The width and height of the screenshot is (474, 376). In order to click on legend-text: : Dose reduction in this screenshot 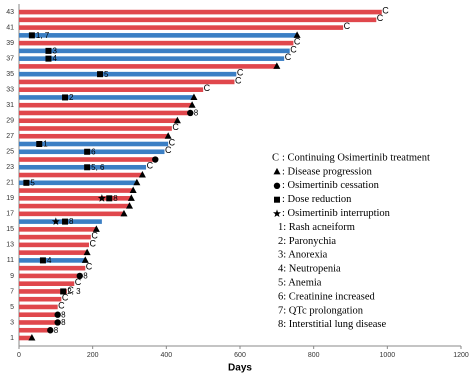, I will do `click(317, 199)`.